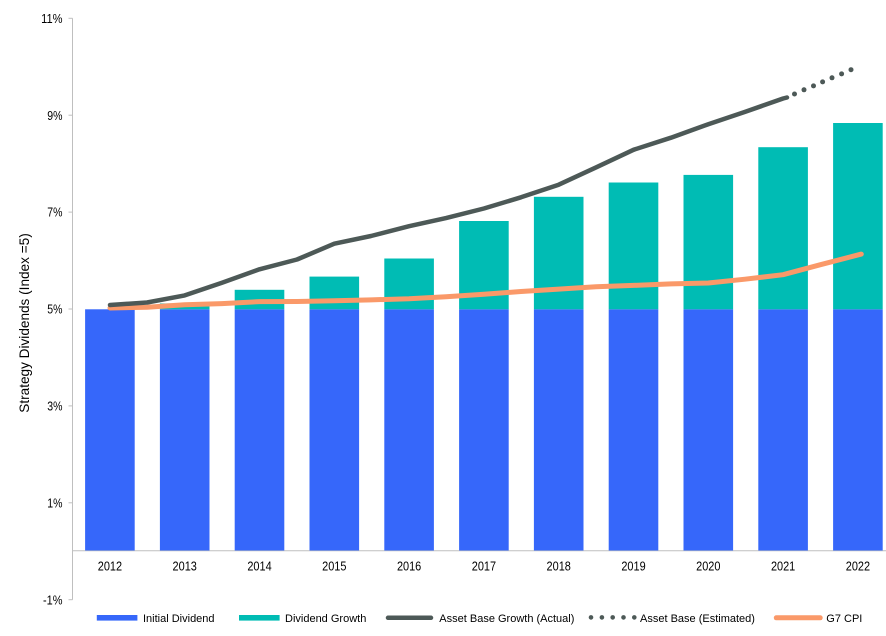 This screenshot has height=636, width=886. Describe the element at coordinates (55, 502) in the screenshot. I see `svg-text: 1%` at that location.